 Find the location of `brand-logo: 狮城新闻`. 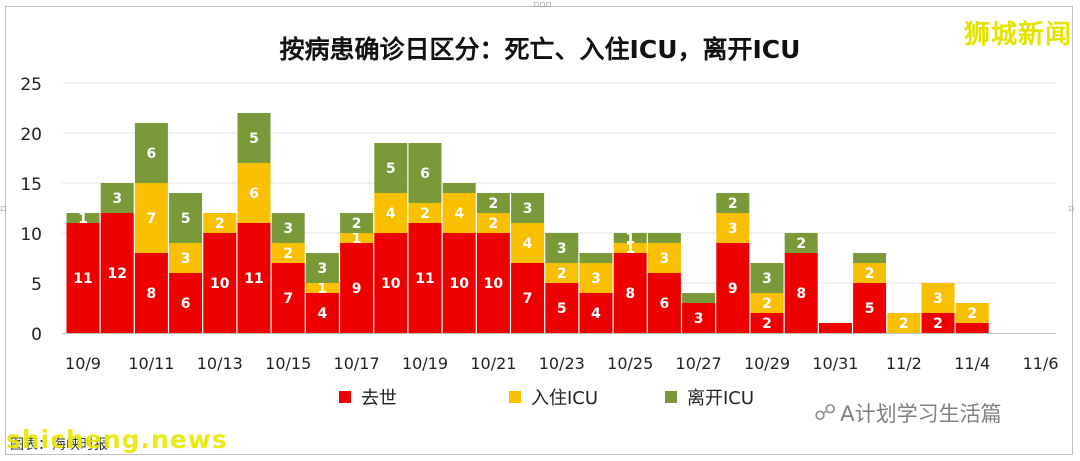

brand-logo: 狮城新闻 is located at coordinates (1017, 35).